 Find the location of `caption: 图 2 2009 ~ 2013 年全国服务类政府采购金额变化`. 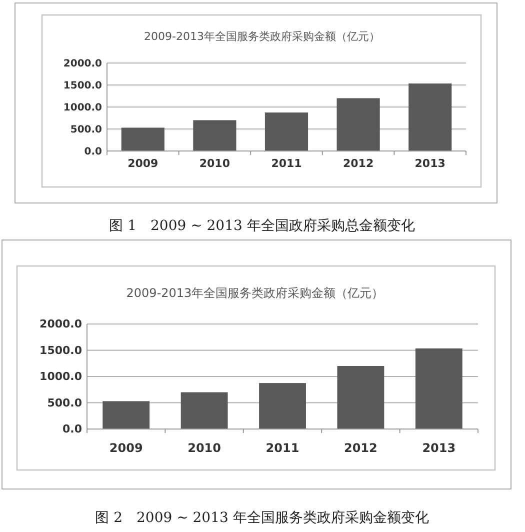

caption: 图 2 2009 ~ 2013 年全国服务类政府采购金额变化 is located at coordinates (262, 518).